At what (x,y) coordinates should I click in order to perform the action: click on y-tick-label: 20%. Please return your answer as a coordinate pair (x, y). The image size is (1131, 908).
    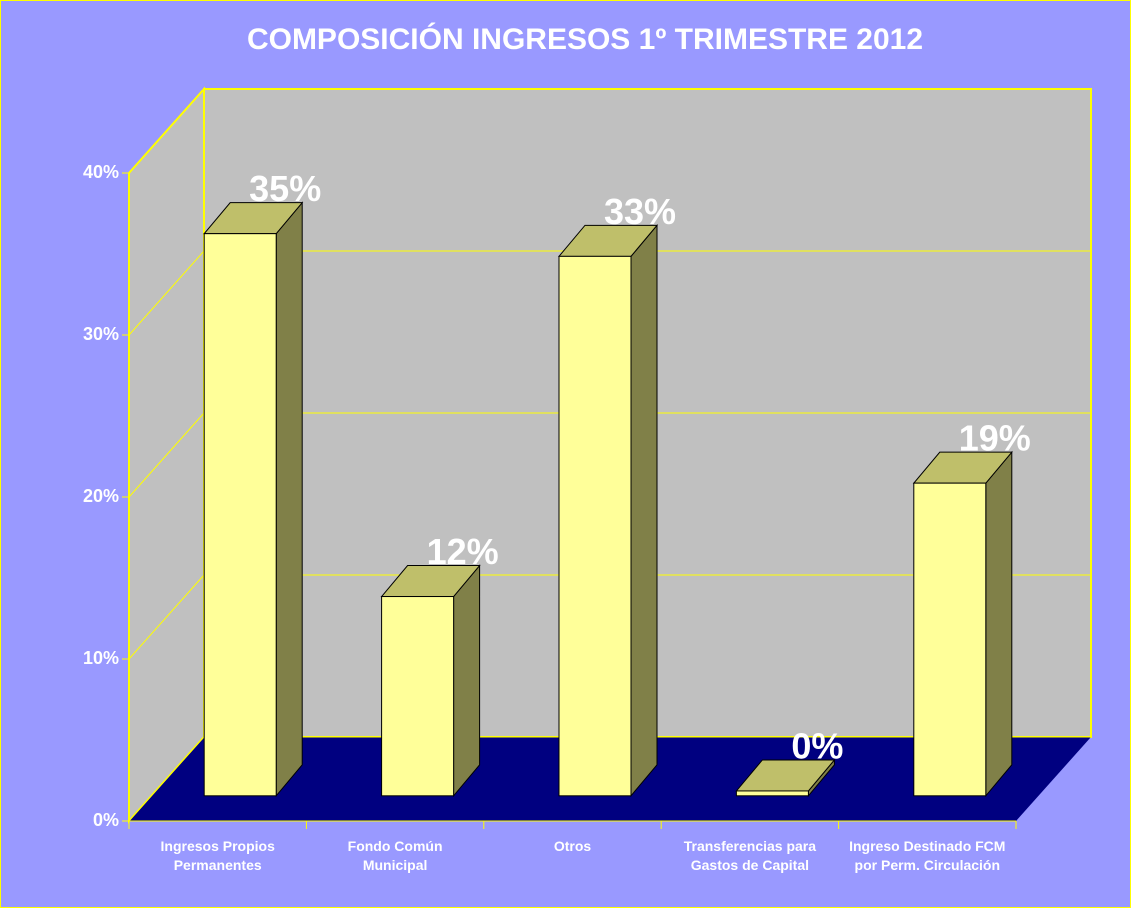
    Looking at the image, I should click on (101, 496).